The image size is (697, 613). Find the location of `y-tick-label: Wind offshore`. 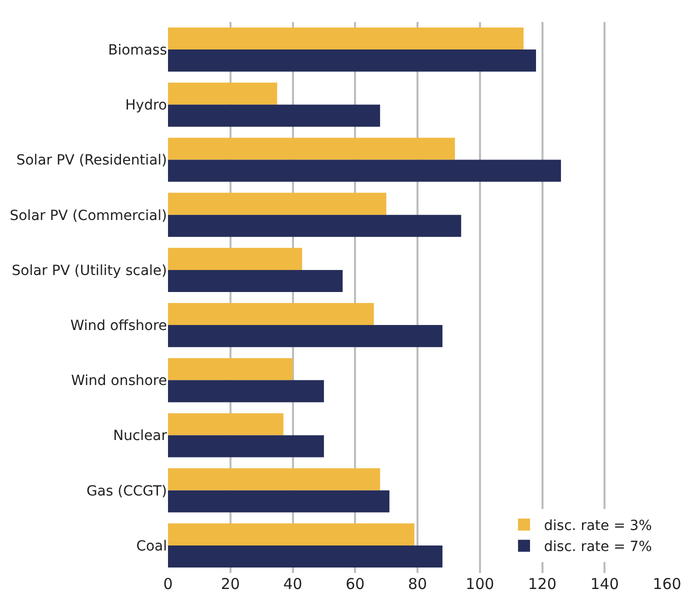

y-tick-label: Wind offshore is located at coordinates (118, 326).